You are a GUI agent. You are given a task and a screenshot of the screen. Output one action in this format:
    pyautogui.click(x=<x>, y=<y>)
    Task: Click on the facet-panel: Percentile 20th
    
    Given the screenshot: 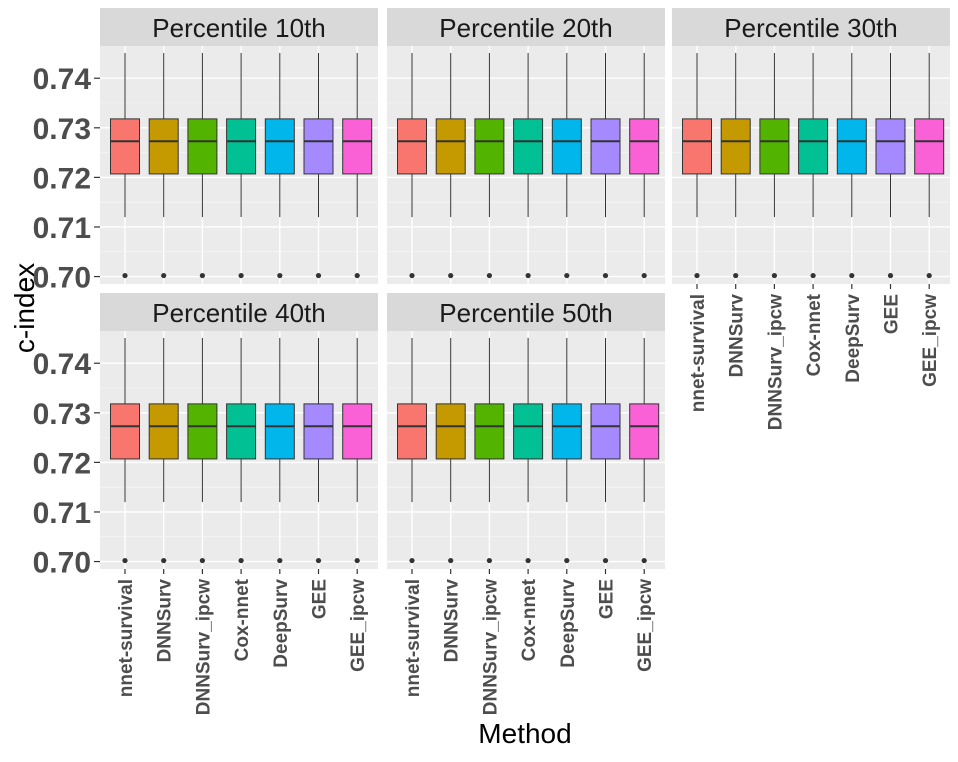 What is the action you would take?
    pyautogui.click(x=526, y=146)
    